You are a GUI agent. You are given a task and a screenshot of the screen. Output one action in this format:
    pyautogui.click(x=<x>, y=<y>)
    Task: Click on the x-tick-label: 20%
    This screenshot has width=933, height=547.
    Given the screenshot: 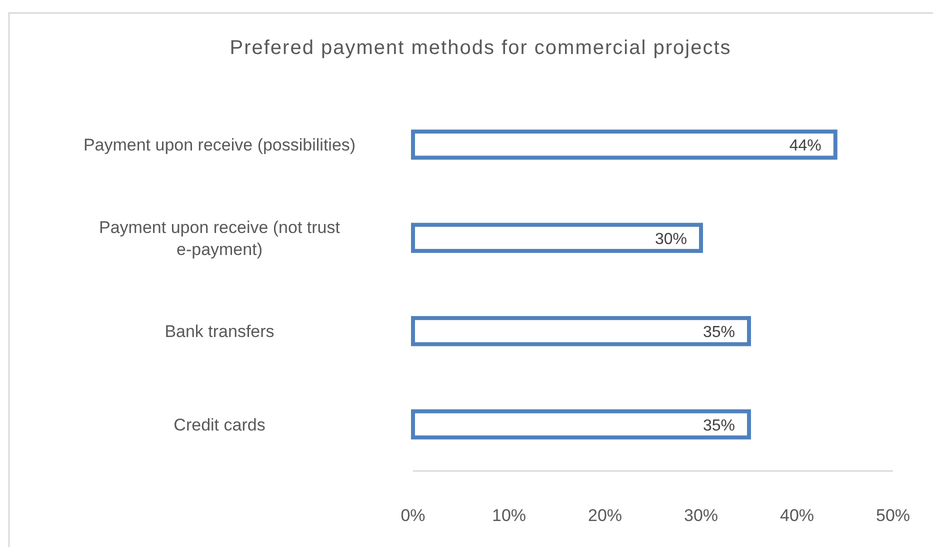 What is the action you would take?
    pyautogui.click(x=605, y=515)
    